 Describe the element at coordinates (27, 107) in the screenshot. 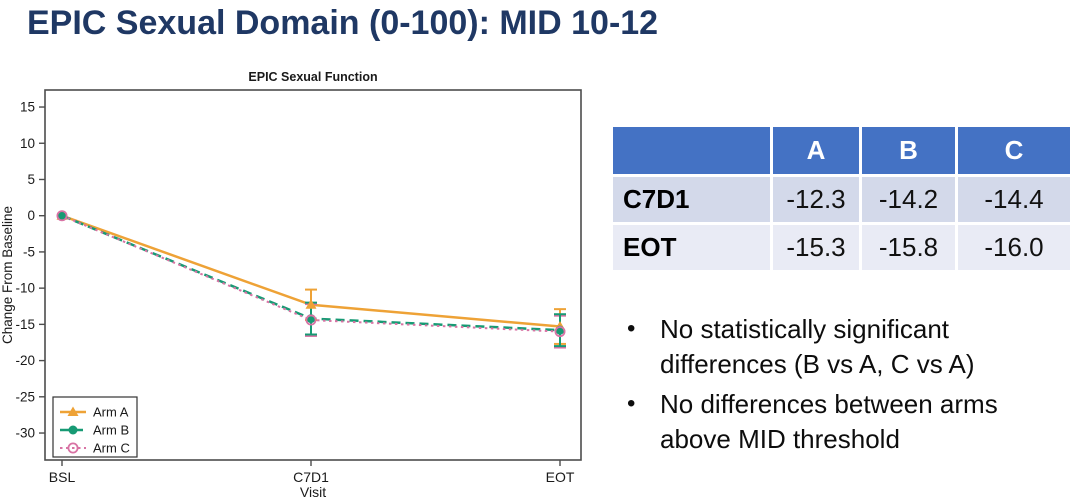

I see `y-tick-label: 15` at that location.